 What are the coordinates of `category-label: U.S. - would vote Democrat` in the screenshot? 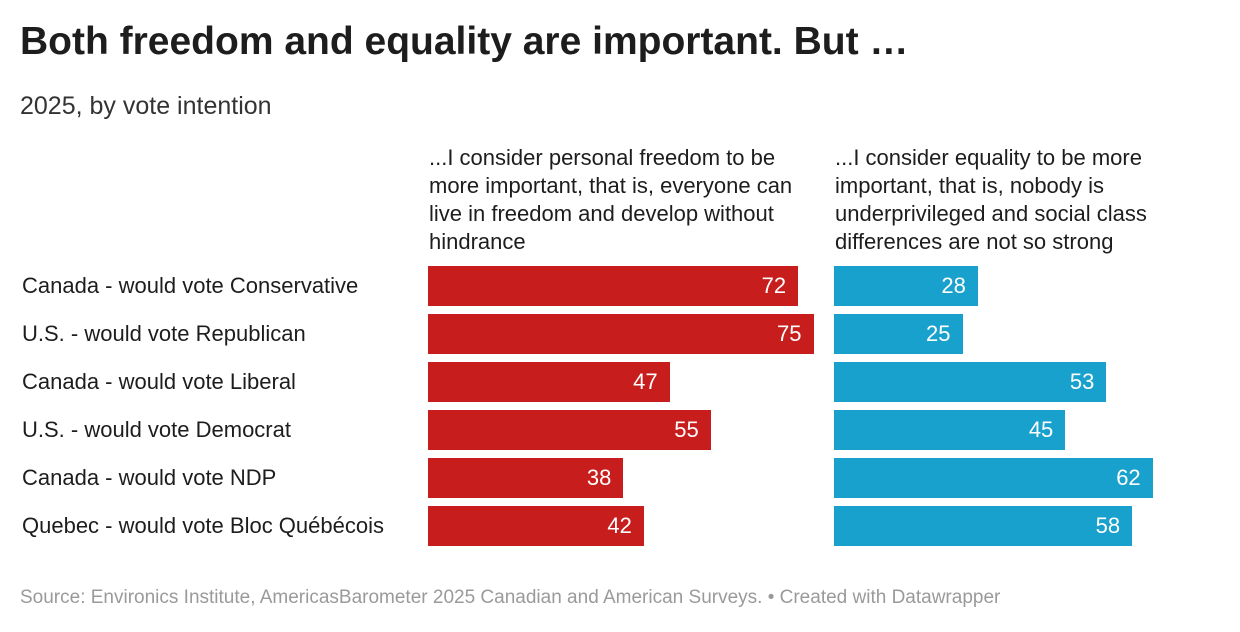 It's located at (156, 429).